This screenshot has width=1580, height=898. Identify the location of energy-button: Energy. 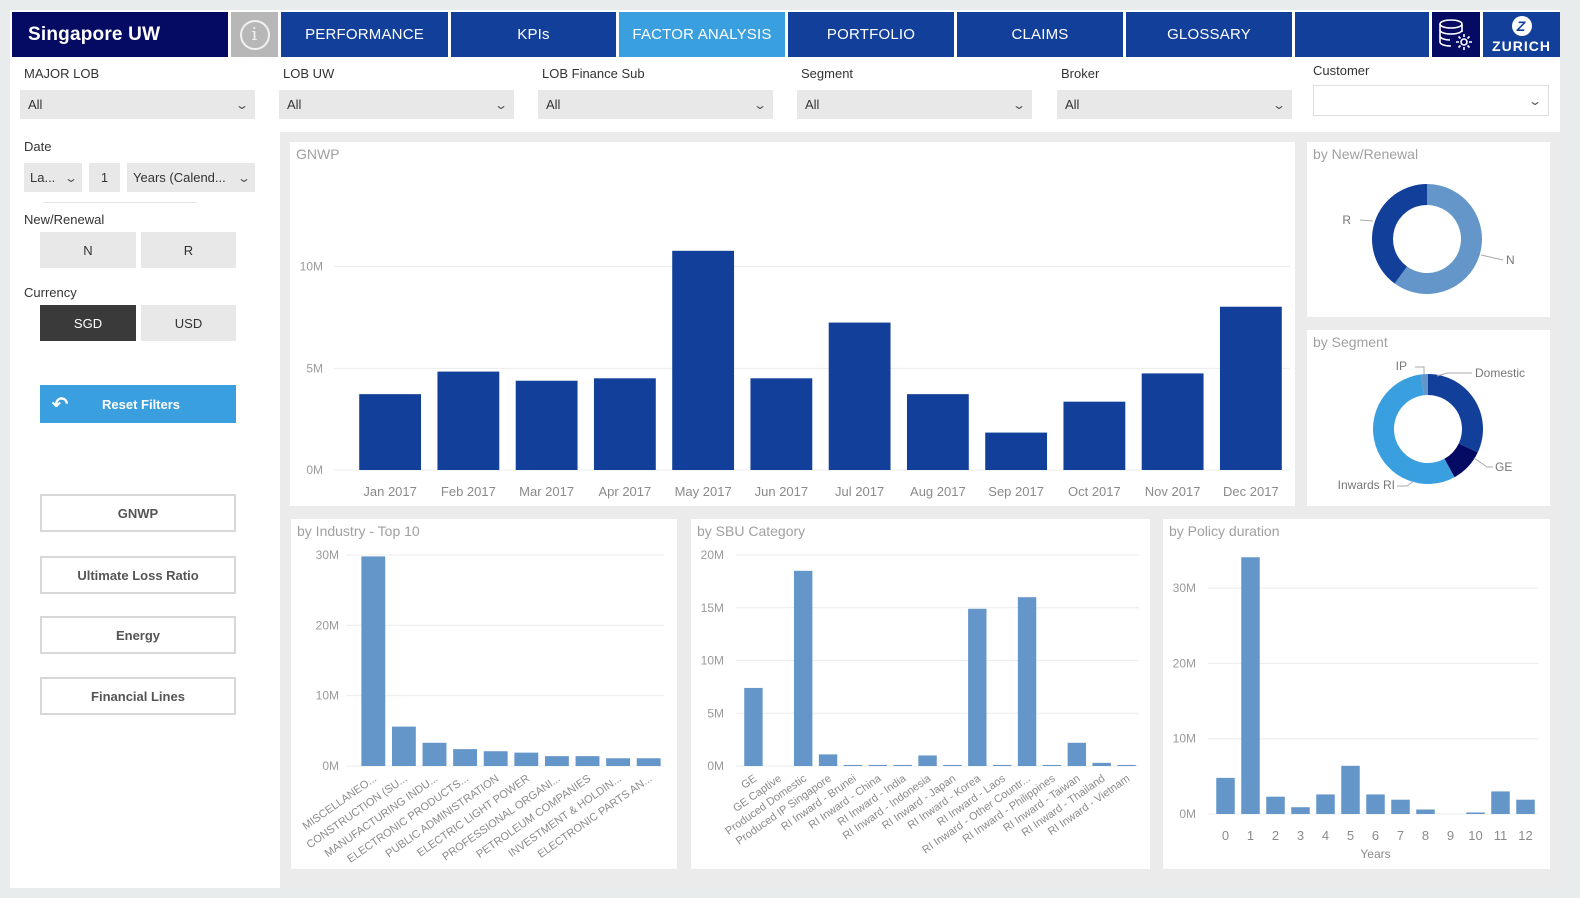
(138, 635).